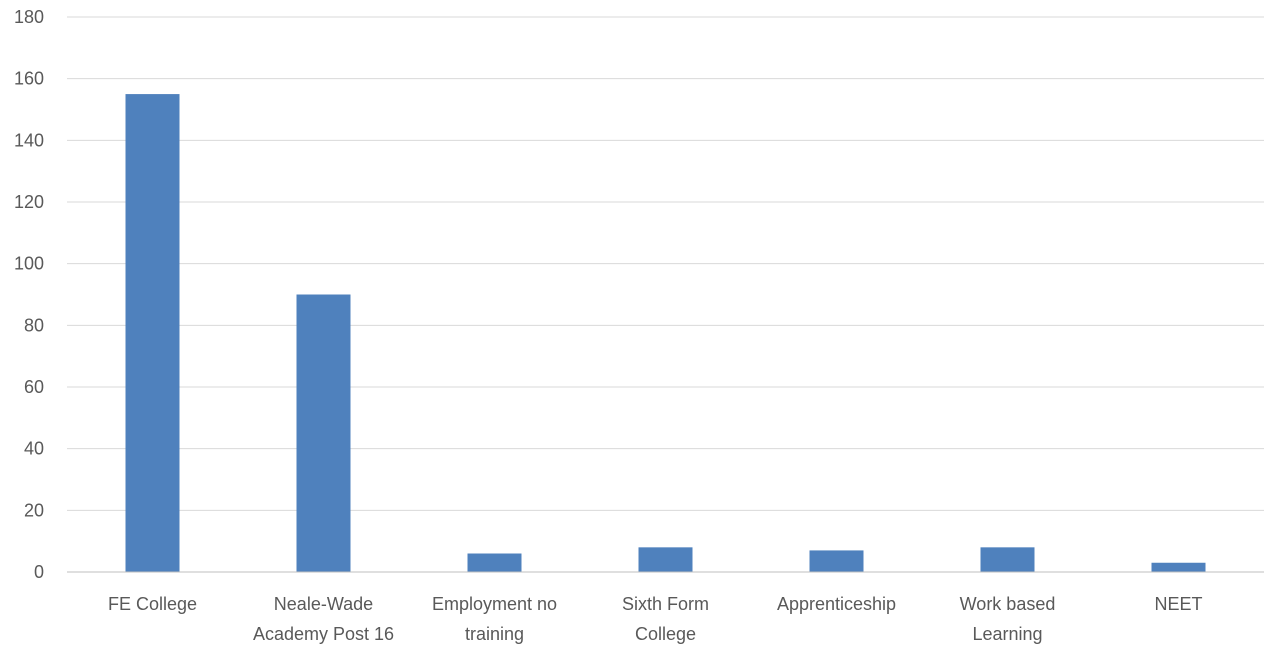  Describe the element at coordinates (494, 619) in the screenshot. I see `x-category-label: Employment no training` at that location.